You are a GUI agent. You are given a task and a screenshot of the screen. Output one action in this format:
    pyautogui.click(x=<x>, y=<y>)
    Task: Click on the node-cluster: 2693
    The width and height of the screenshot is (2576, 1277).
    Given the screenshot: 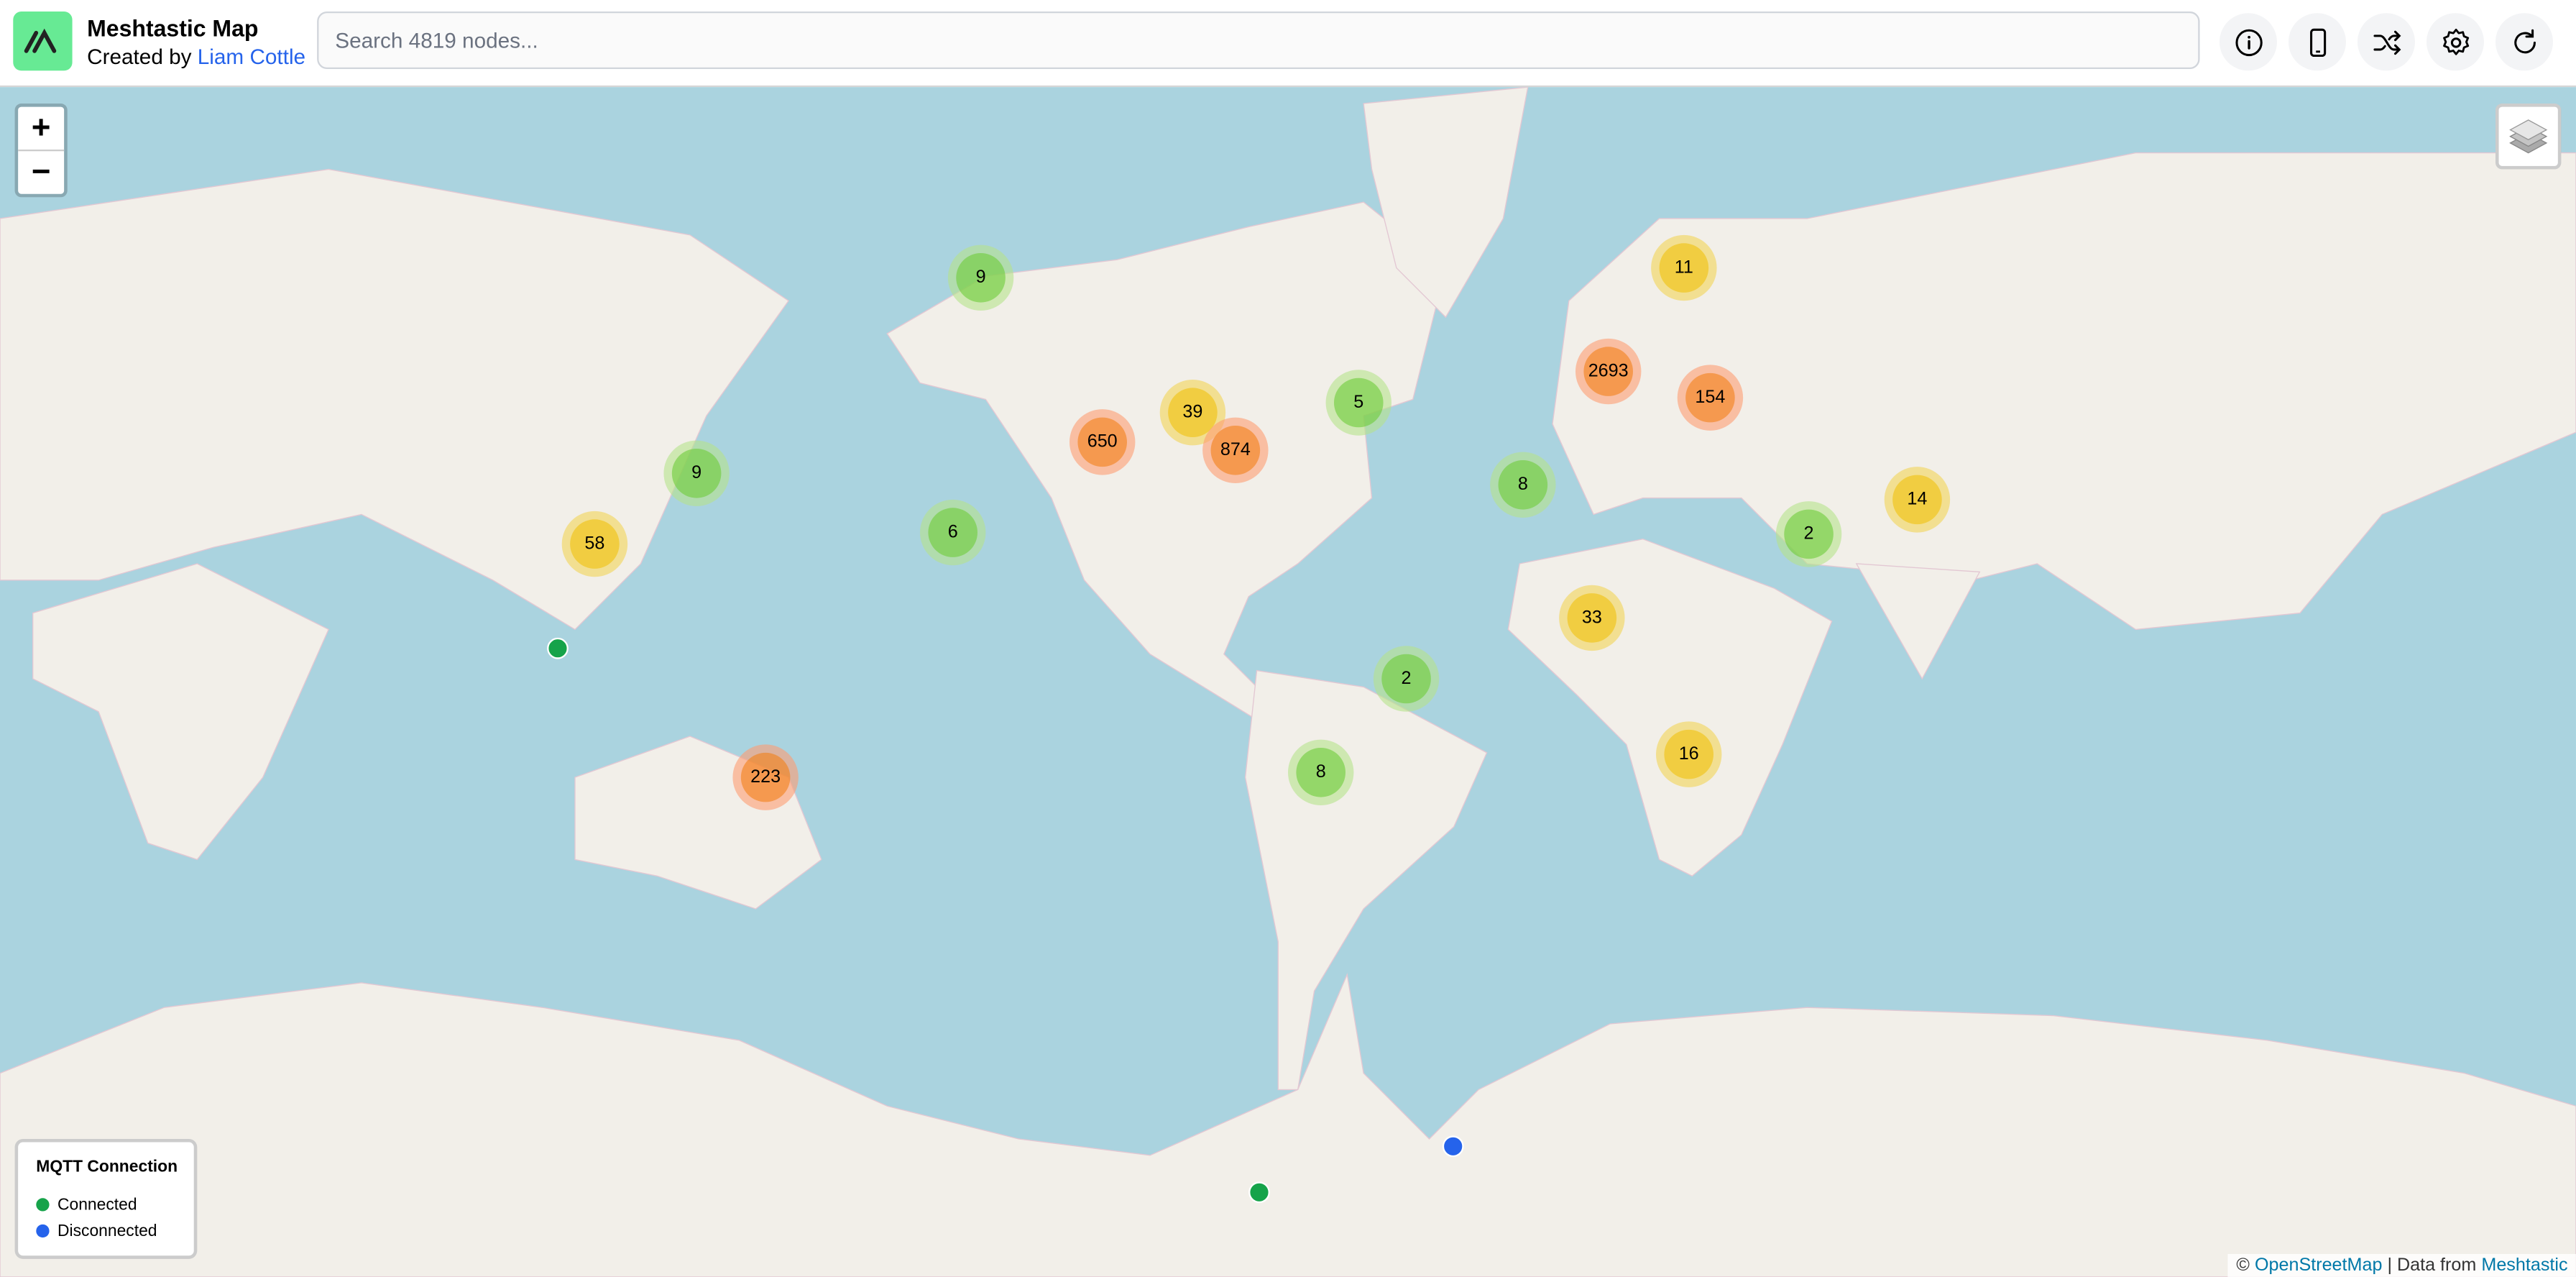 What is the action you would take?
    pyautogui.click(x=1608, y=371)
    